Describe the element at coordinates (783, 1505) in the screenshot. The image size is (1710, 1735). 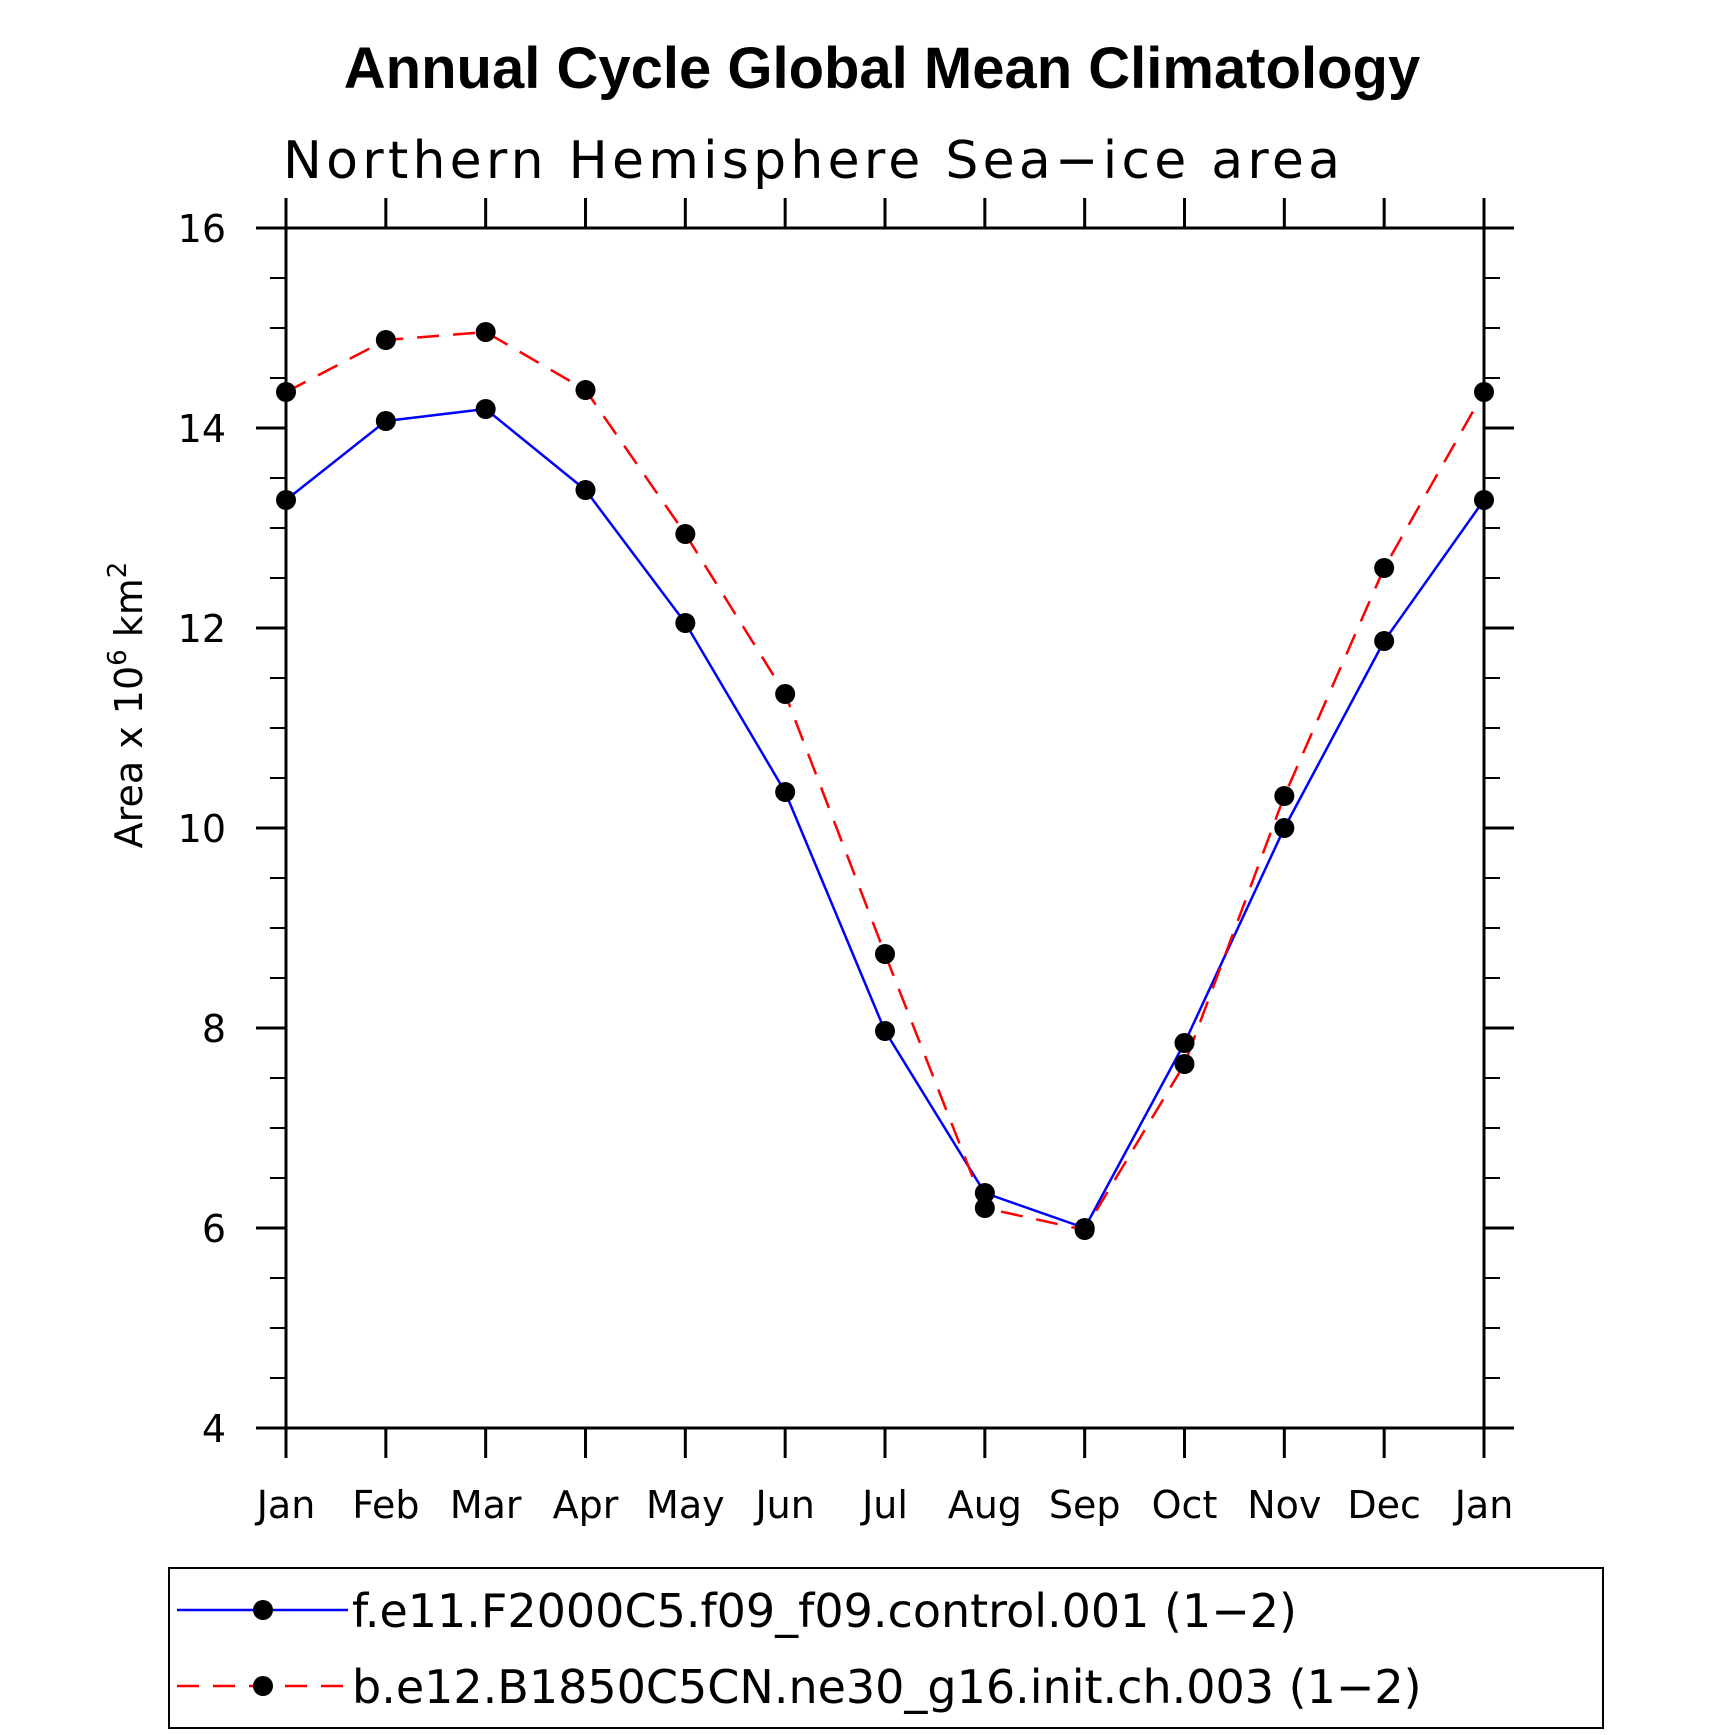
I see `x-tick-label: Jun` at that location.